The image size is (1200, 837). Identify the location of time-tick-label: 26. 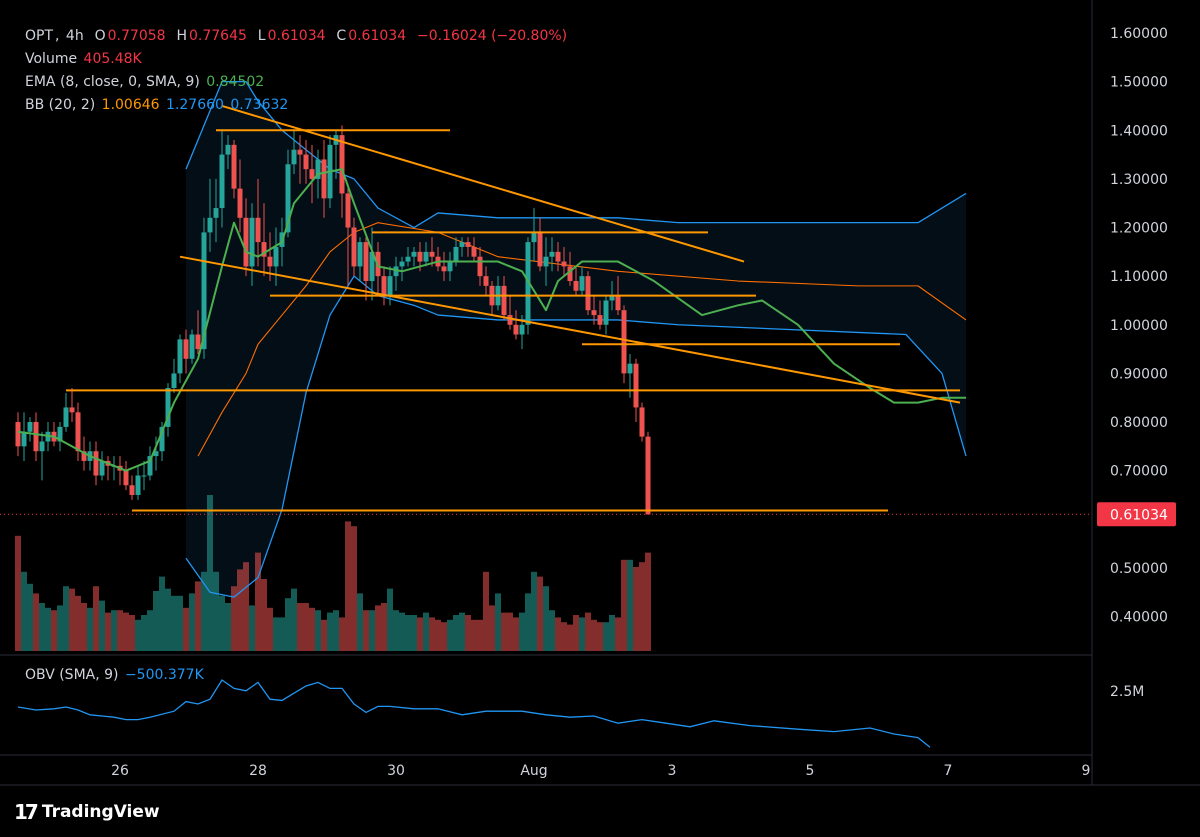
(120, 771).